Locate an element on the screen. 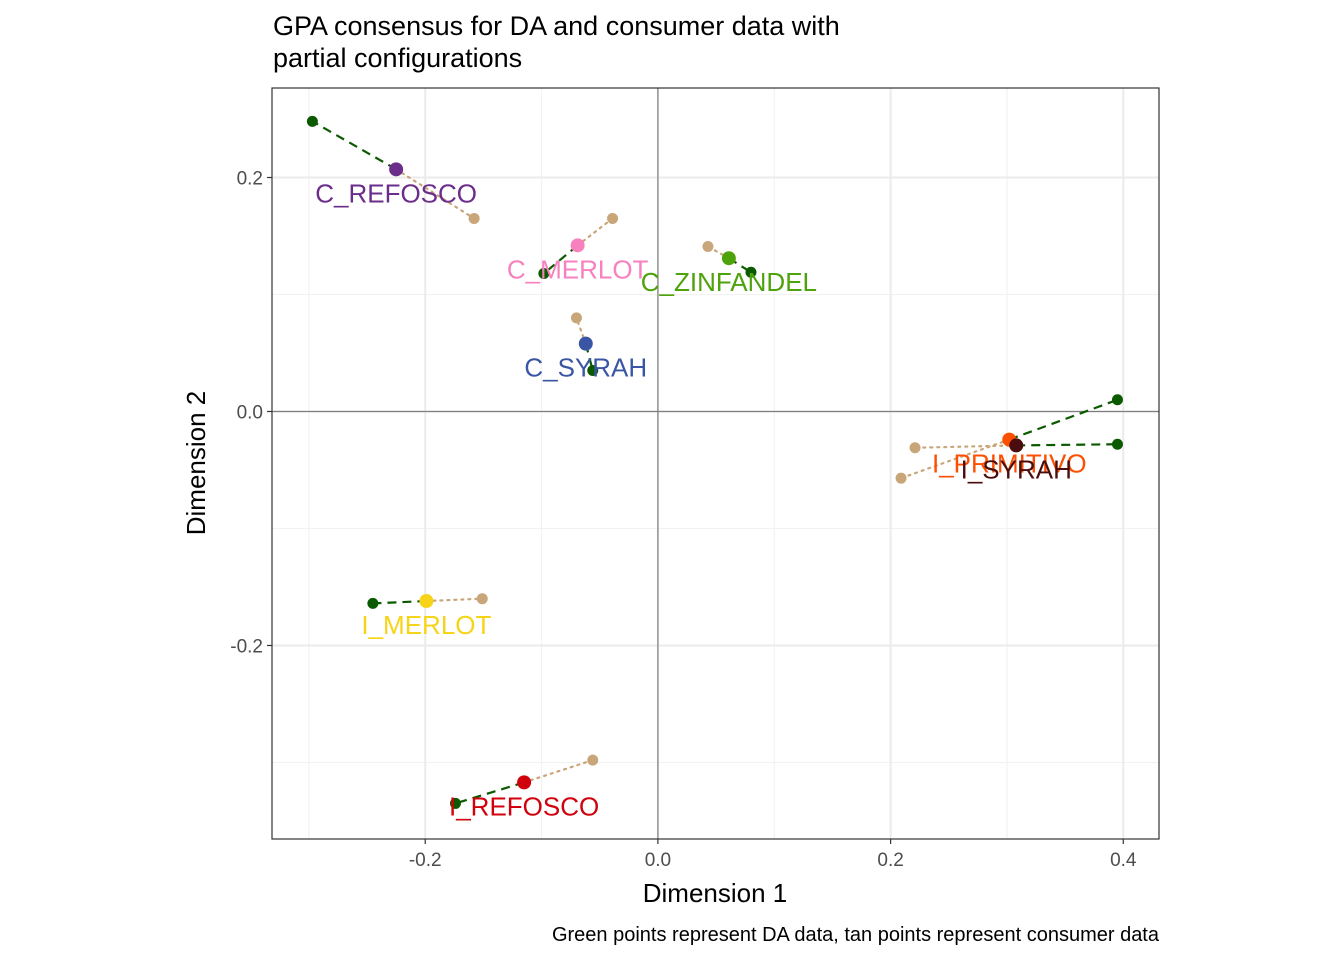 This screenshot has width=1344, height=960. point-label: C_REFOSCO is located at coordinates (396, 193).